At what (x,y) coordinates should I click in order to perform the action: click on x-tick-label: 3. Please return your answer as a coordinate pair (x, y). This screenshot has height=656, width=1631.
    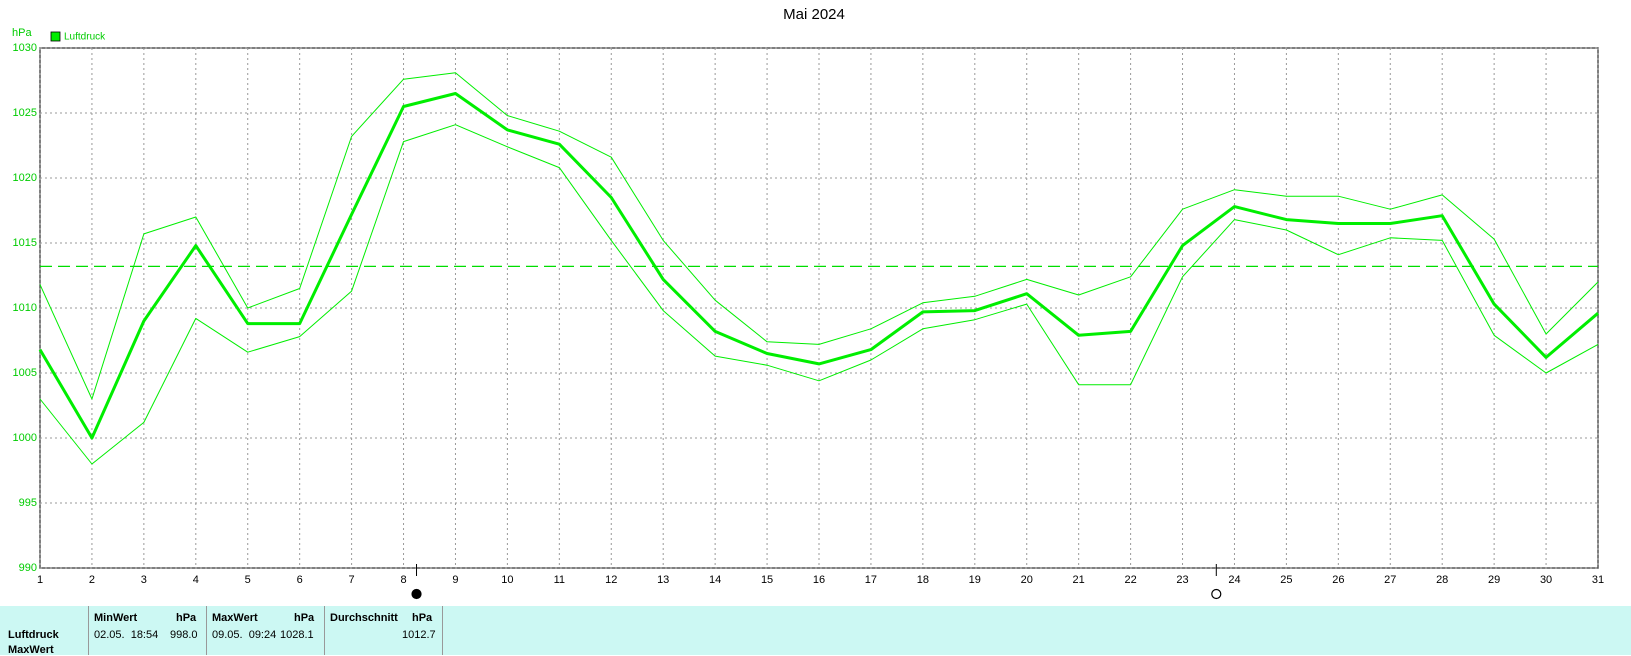
    Looking at the image, I should click on (144, 580).